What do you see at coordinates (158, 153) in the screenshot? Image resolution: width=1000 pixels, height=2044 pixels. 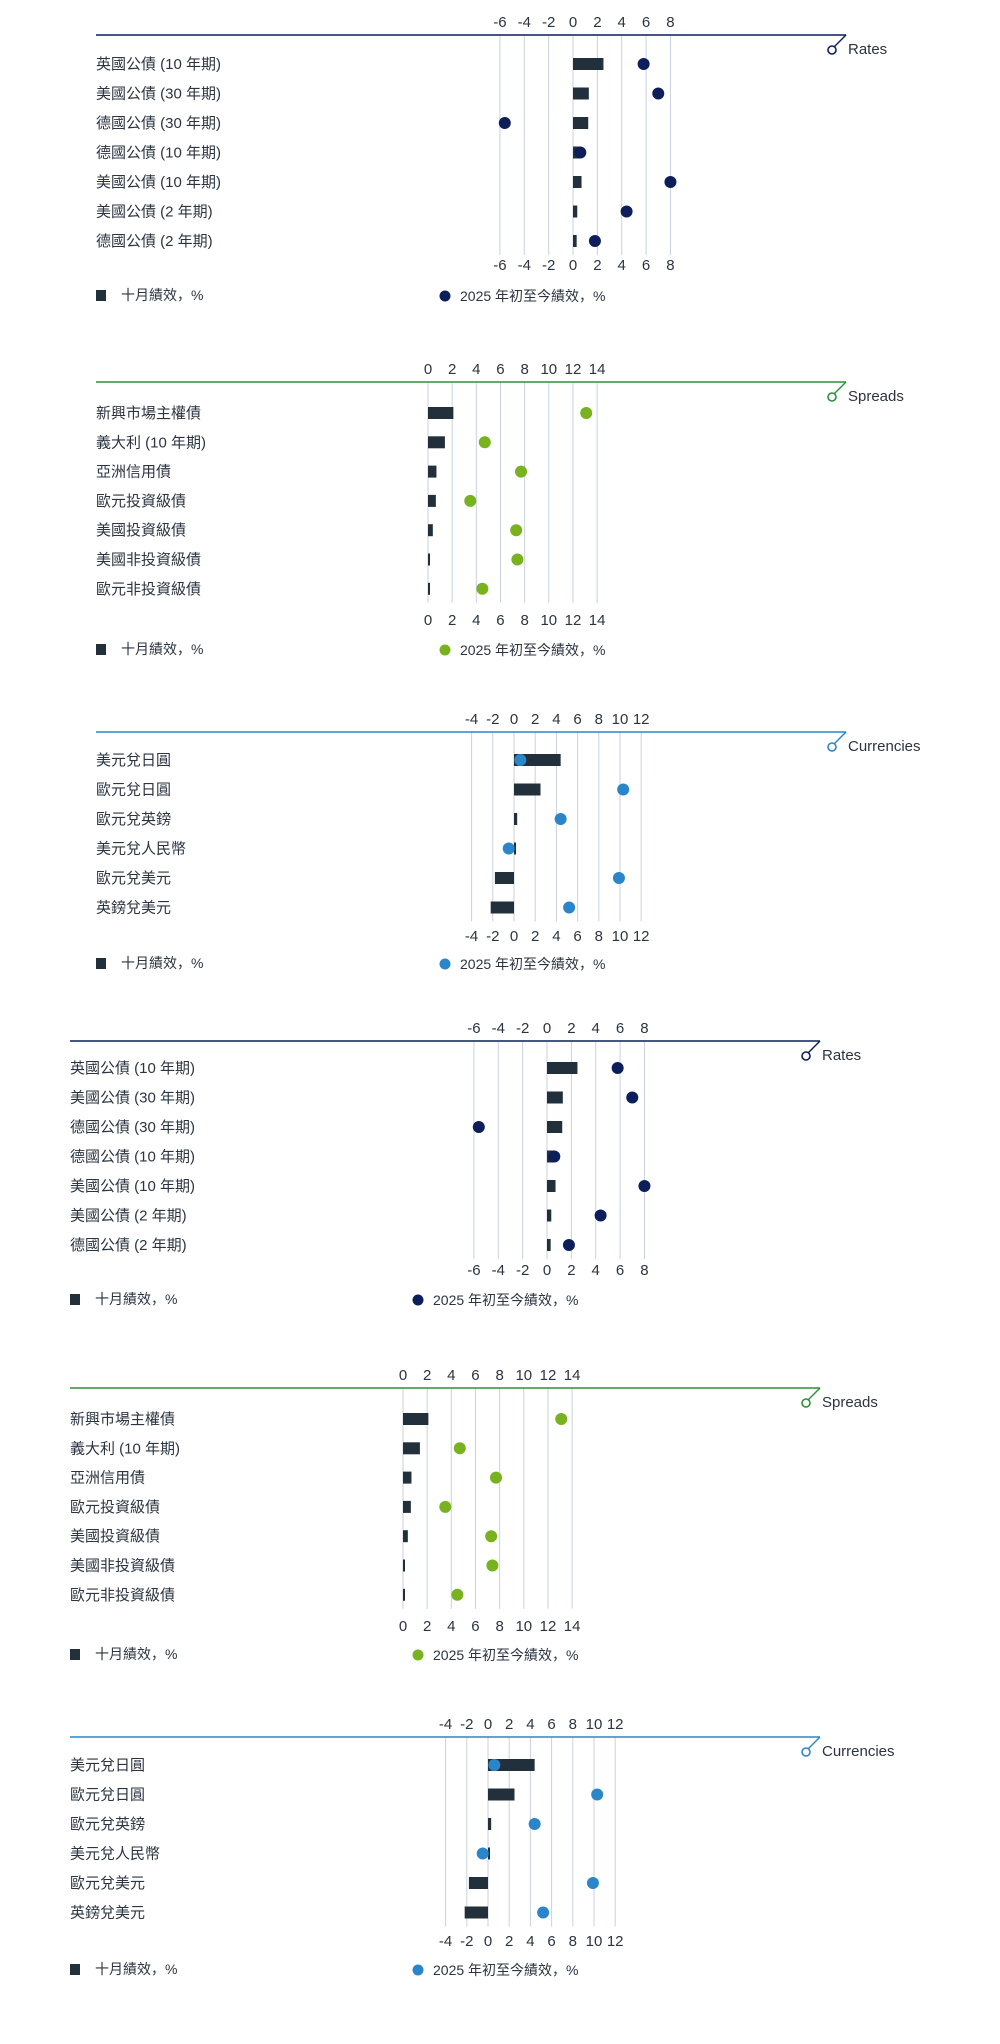 I see `category-label: 德國公債 (10 年期)` at bounding box center [158, 153].